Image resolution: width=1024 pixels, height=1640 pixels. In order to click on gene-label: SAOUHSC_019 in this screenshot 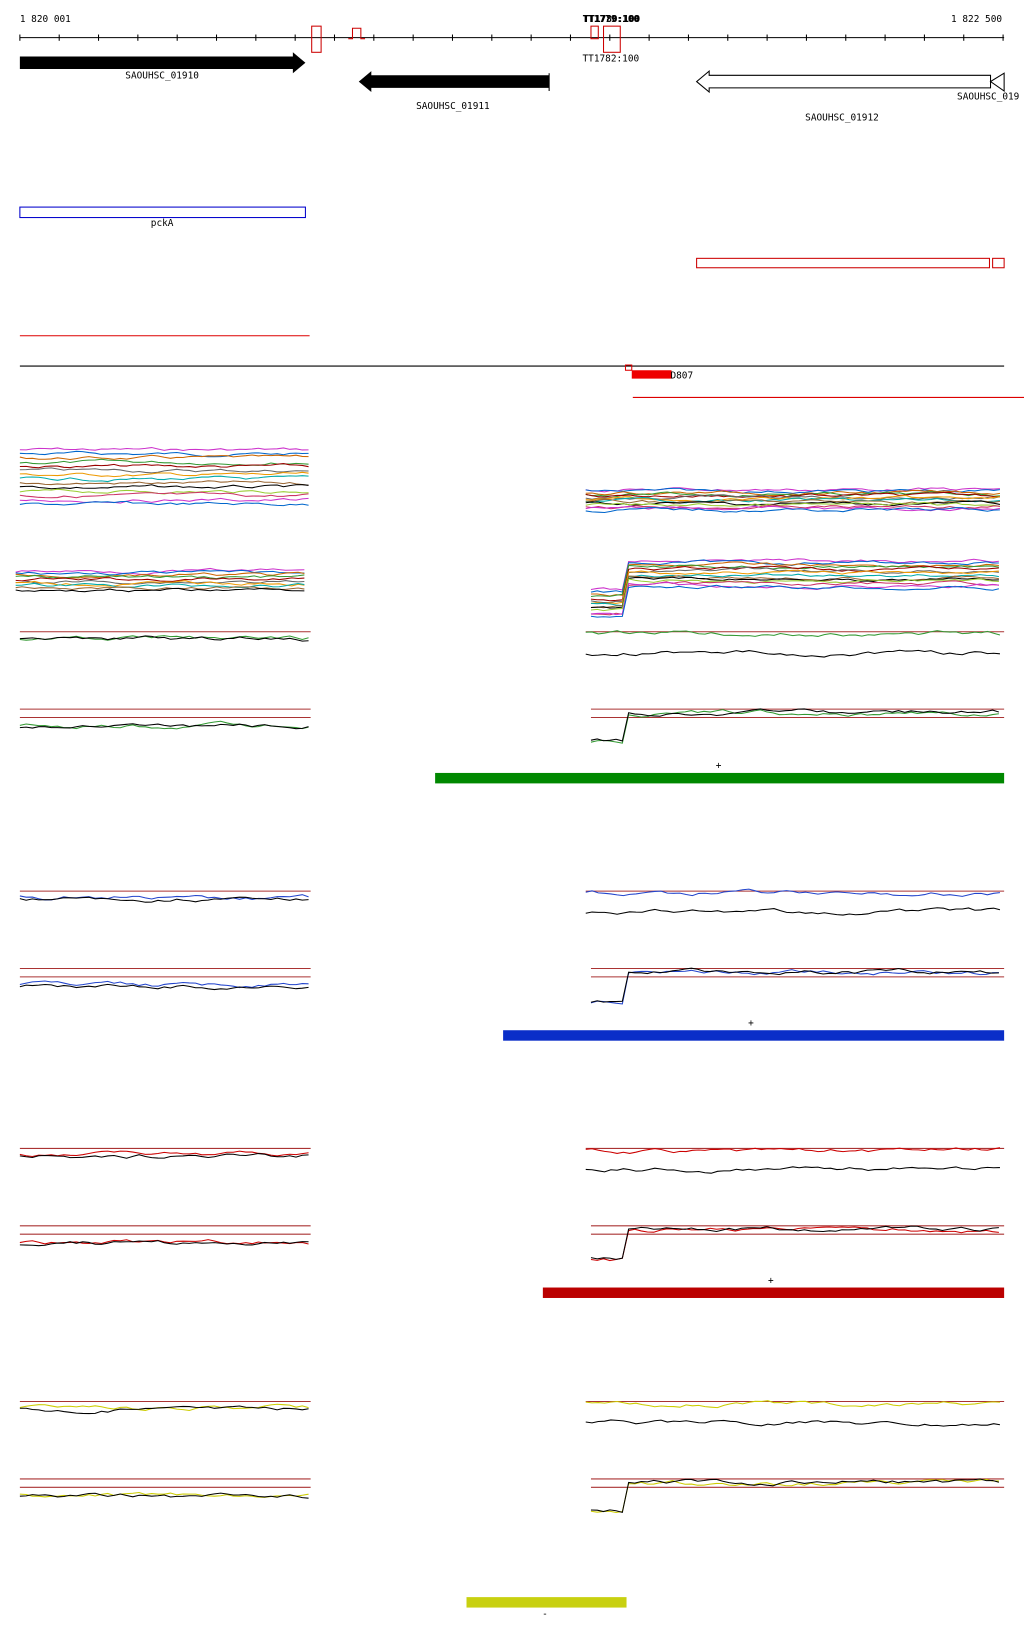, I will do `click(988, 96)`.